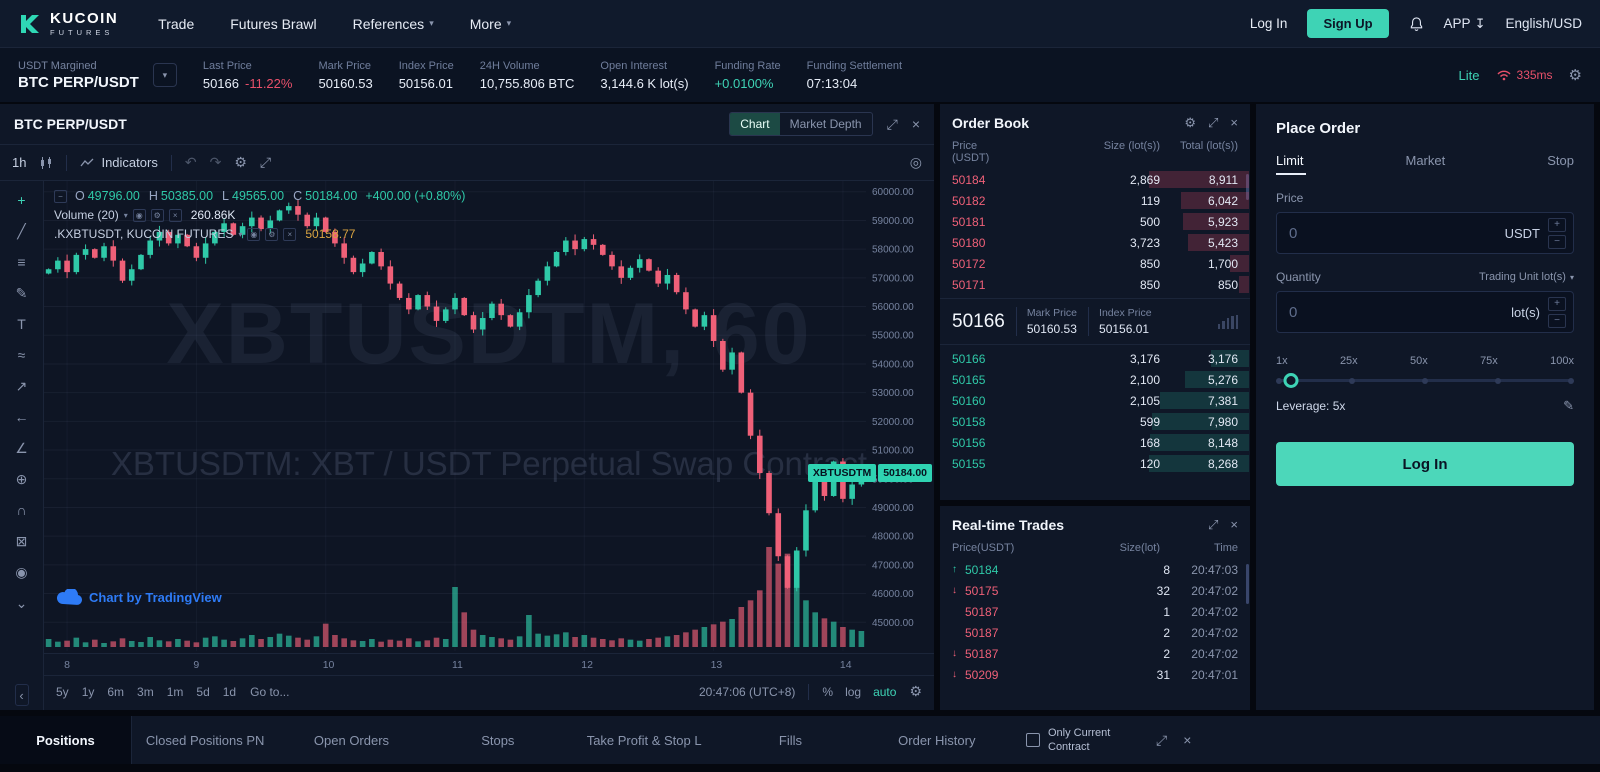  I want to click on interval-selector: 1h, so click(19, 162).